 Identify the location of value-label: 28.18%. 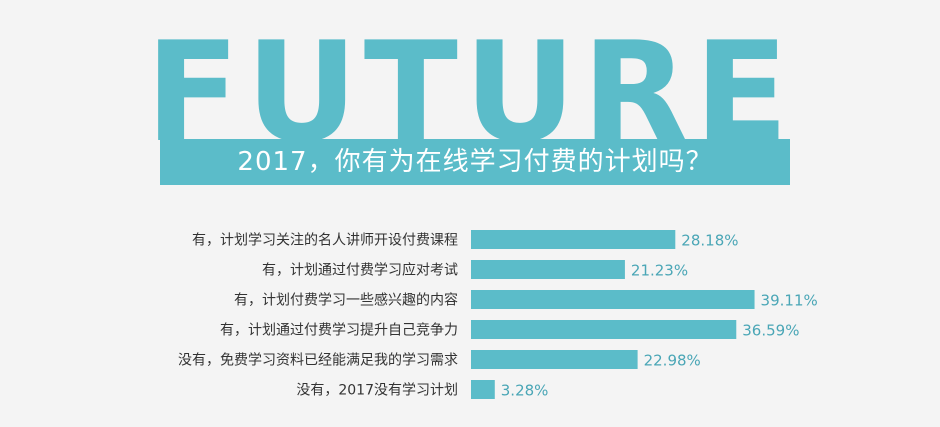
(709, 241).